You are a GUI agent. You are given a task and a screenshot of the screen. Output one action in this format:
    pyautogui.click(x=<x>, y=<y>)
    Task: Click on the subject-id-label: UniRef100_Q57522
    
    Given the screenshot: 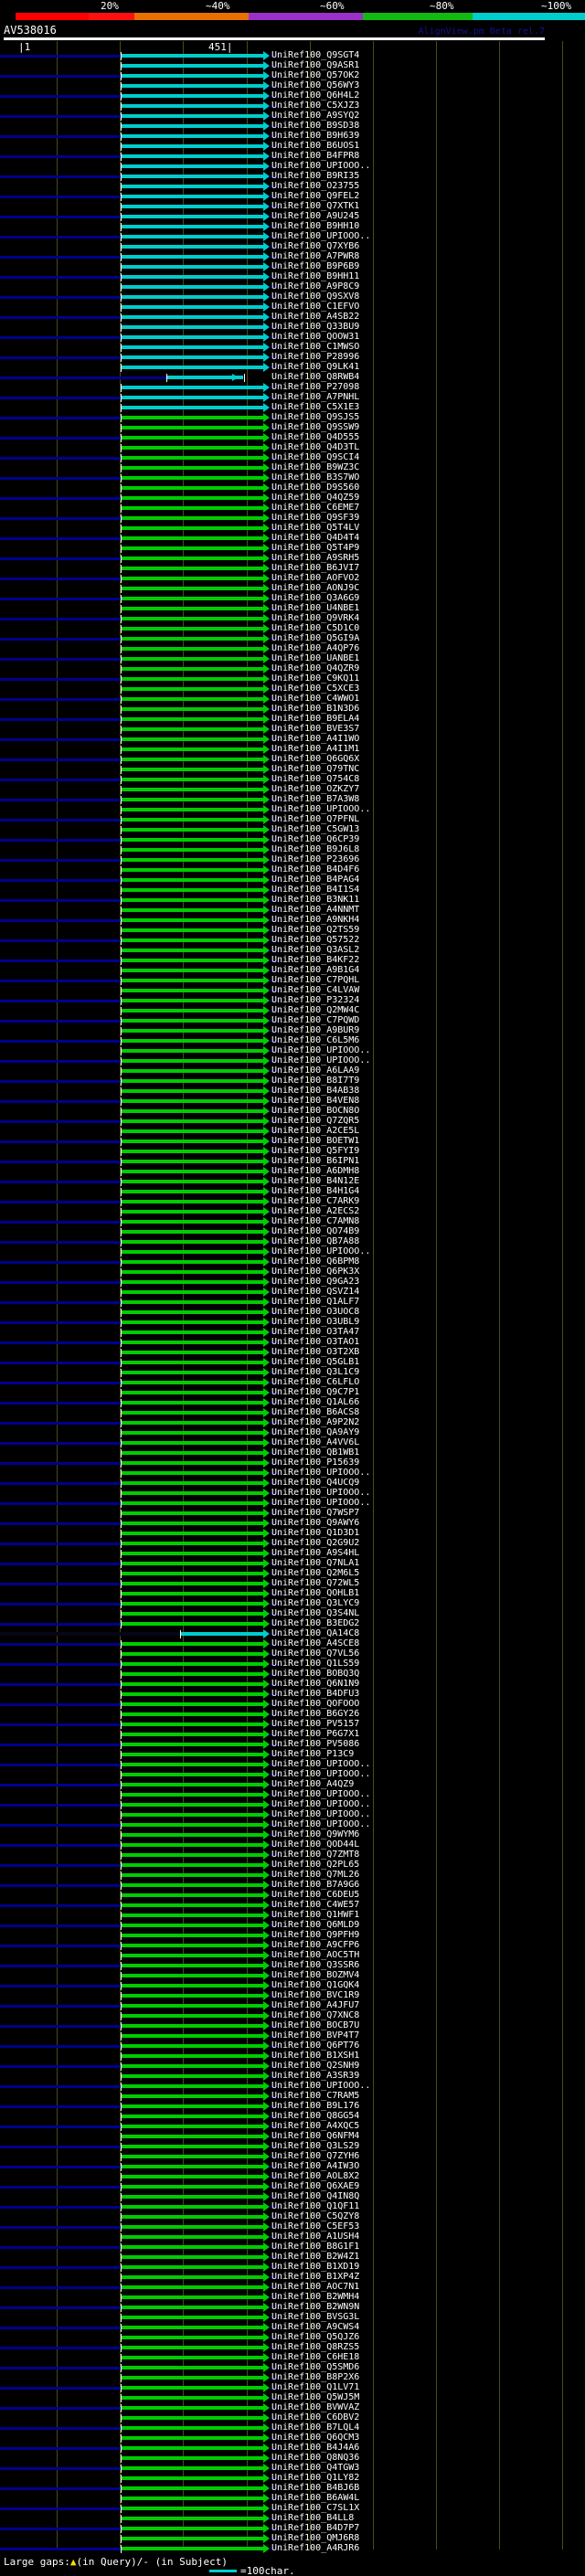 What is the action you would take?
    pyautogui.click(x=315, y=940)
    